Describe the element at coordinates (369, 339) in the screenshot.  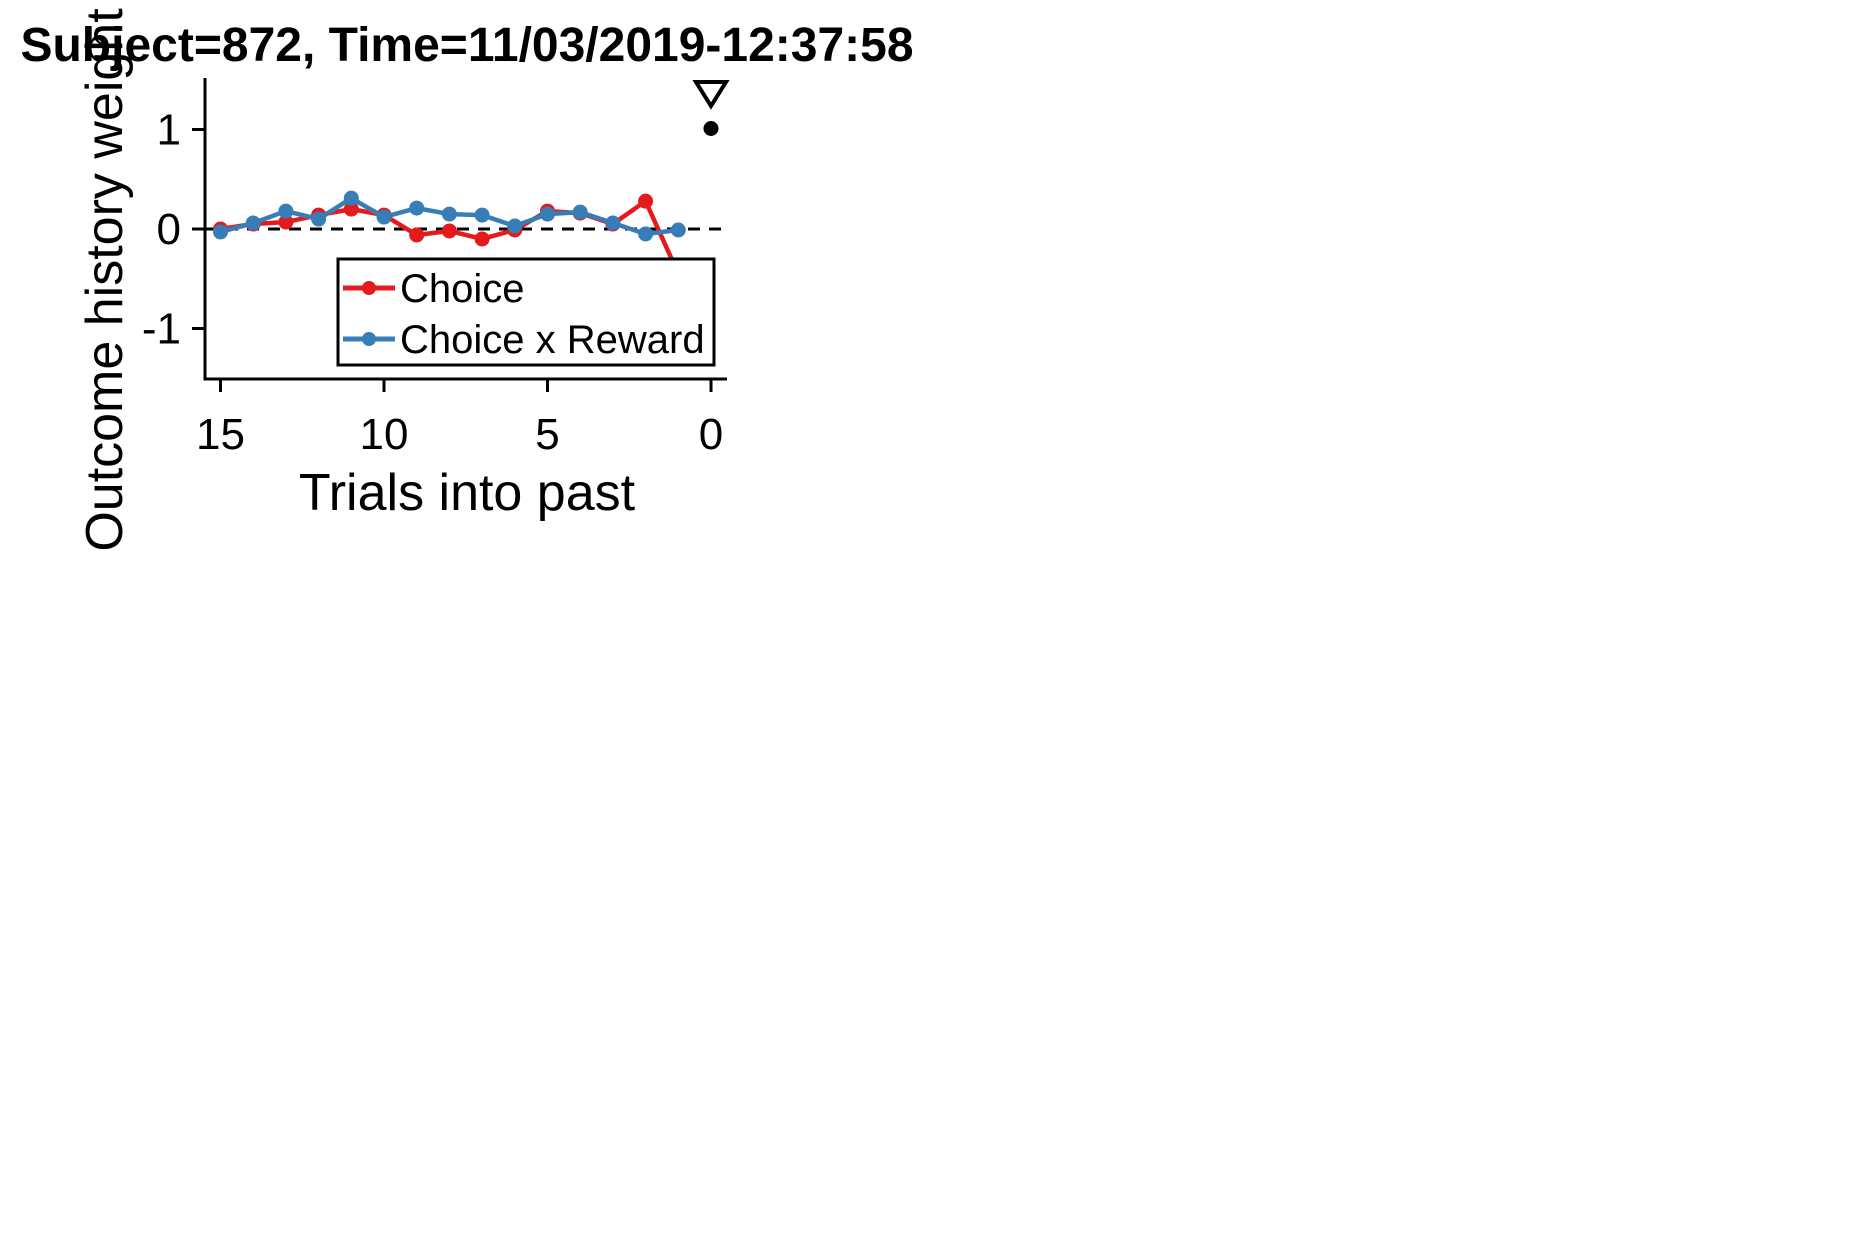
I see `legend-choice-x-reward-marker` at that location.